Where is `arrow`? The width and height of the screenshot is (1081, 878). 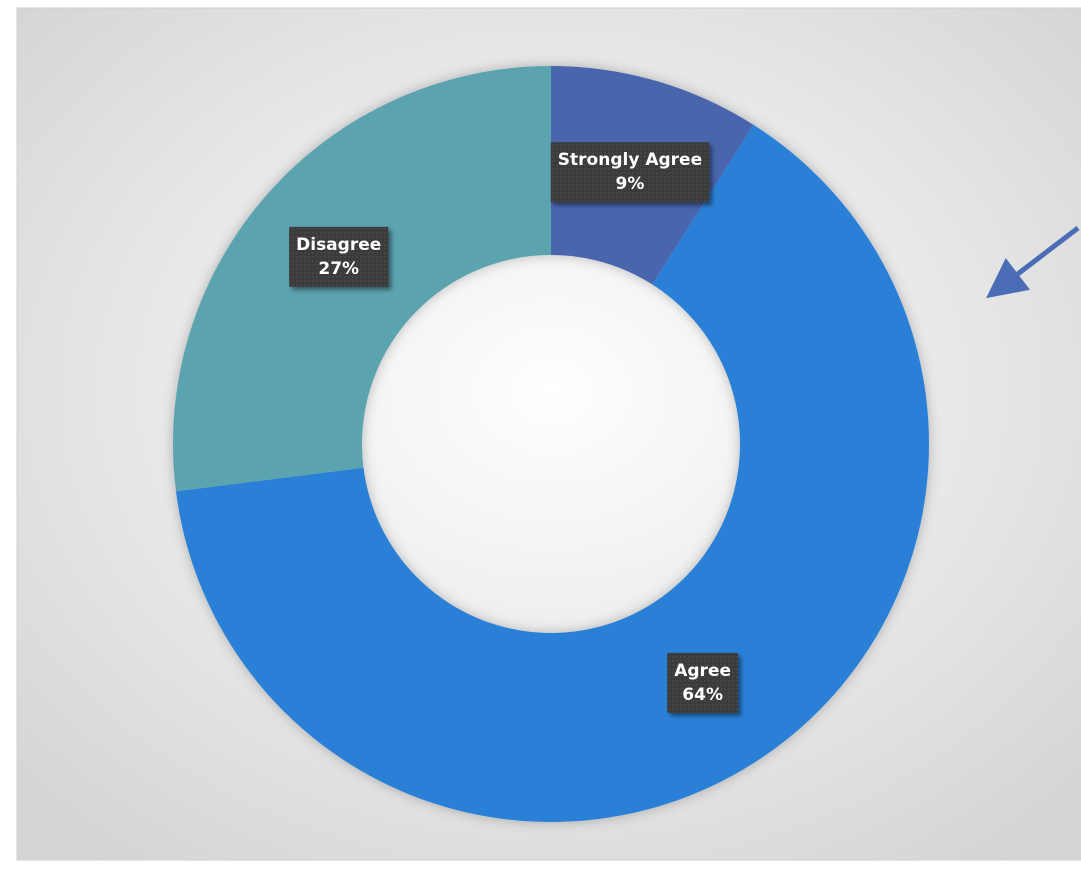 arrow is located at coordinates (1033, 262).